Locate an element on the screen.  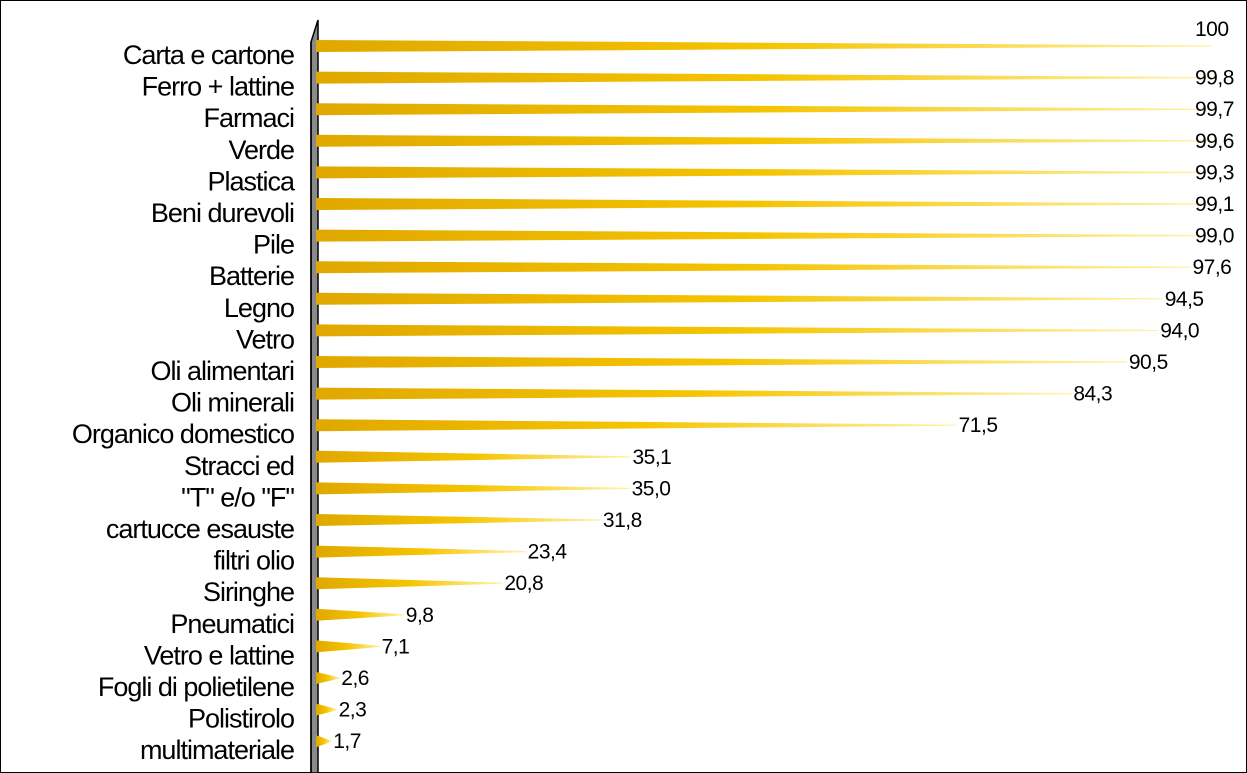
value-label: 23,4 is located at coordinates (548, 552).